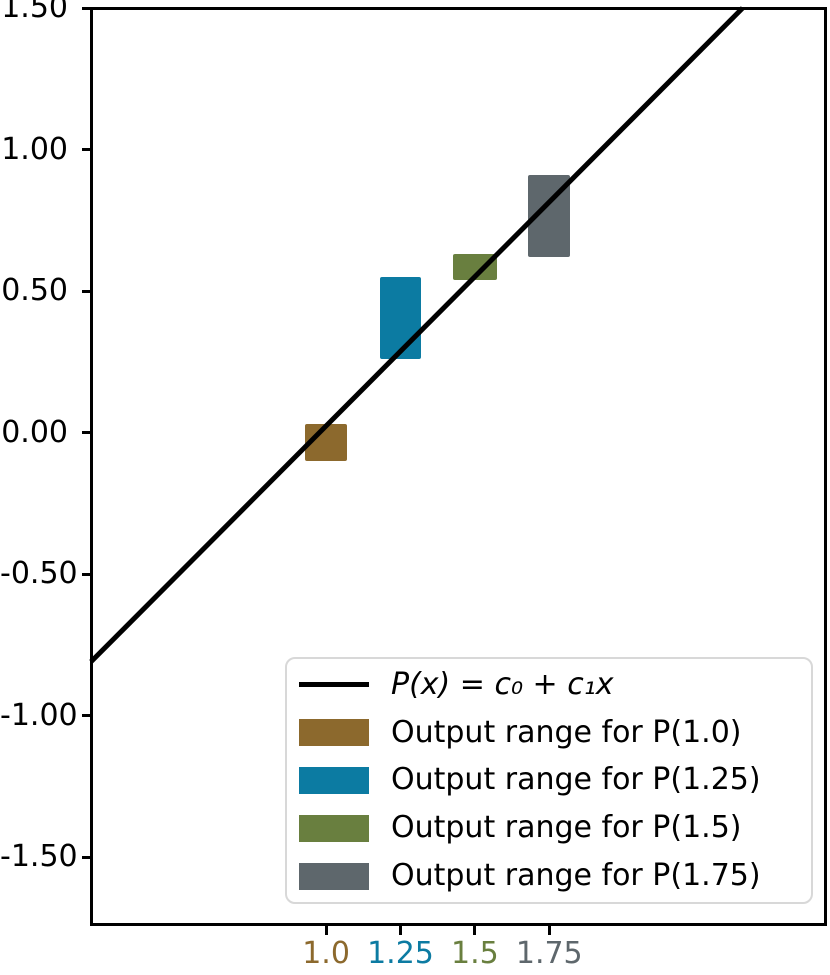  I want to click on output-range-bar-1.5, so click(475, 267).